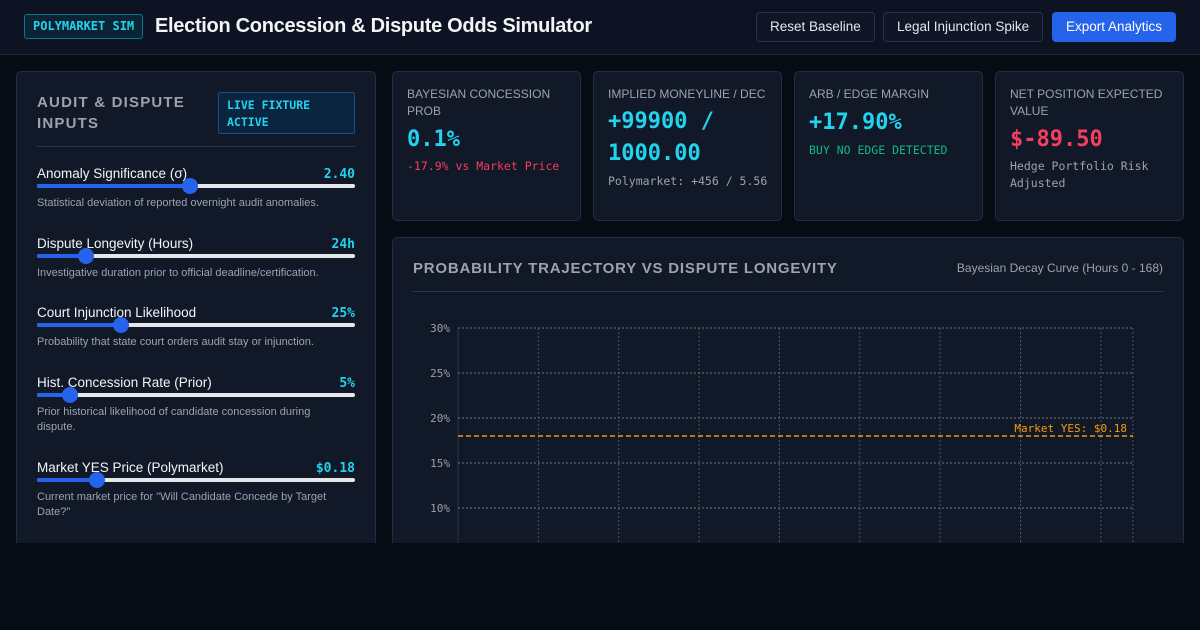  I want to click on card-subtext: Hedge Portfolio Risk Adjusted, so click(1079, 174).